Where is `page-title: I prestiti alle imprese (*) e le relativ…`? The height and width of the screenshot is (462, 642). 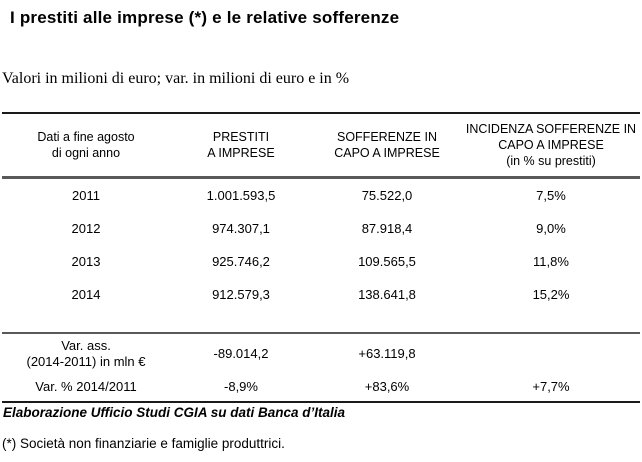
page-title: I prestiti alle imprese (*) e le relativ… is located at coordinates (205, 17).